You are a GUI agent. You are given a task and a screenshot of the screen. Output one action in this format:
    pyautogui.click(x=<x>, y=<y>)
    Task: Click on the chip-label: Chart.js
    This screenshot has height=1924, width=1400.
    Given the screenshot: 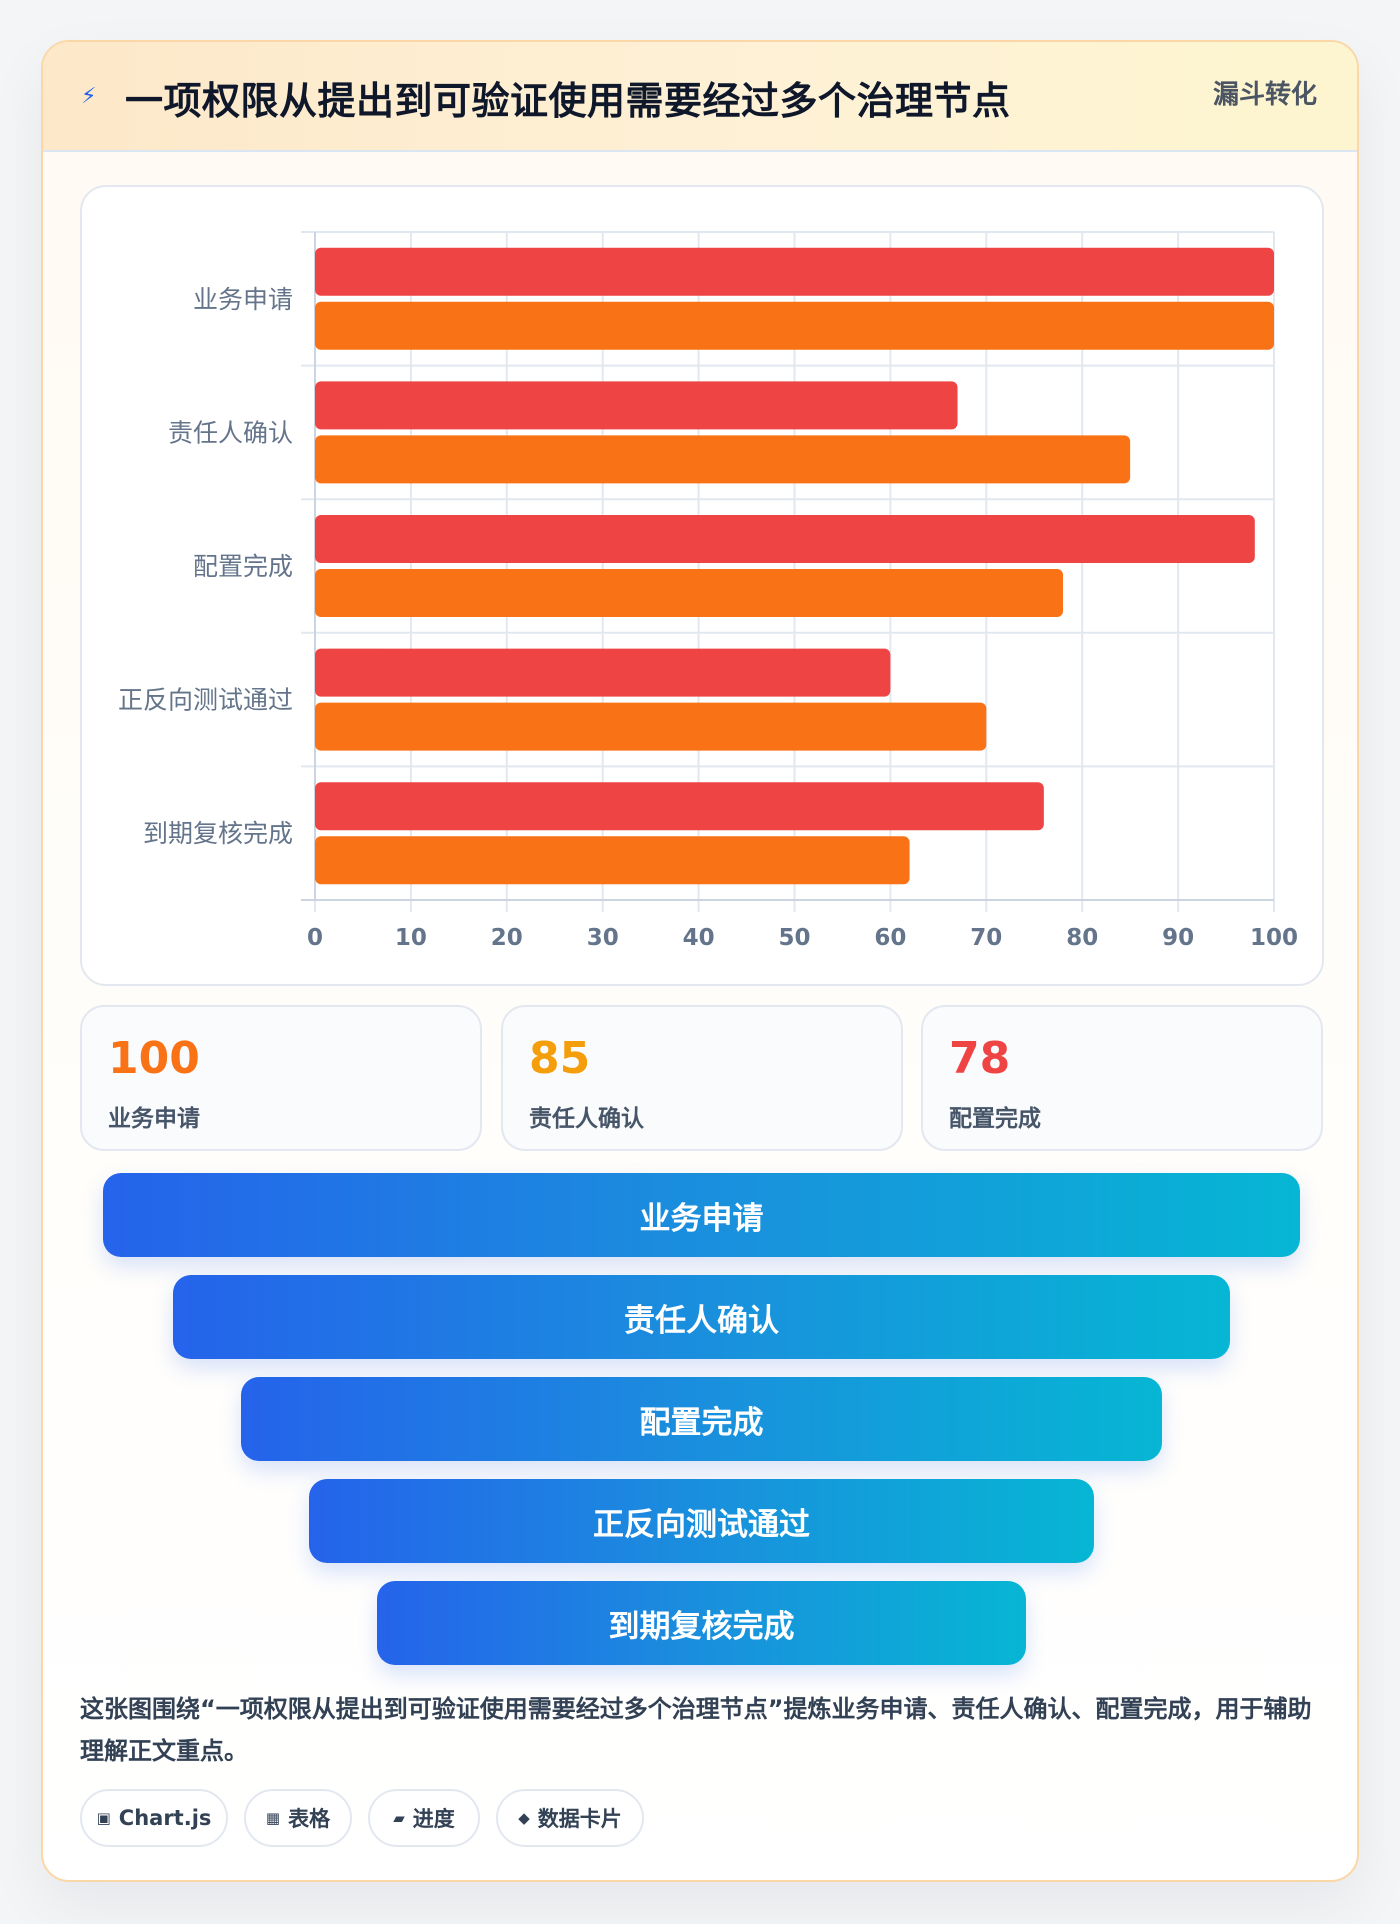 What is the action you would take?
    pyautogui.click(x=165, y=1818)
    